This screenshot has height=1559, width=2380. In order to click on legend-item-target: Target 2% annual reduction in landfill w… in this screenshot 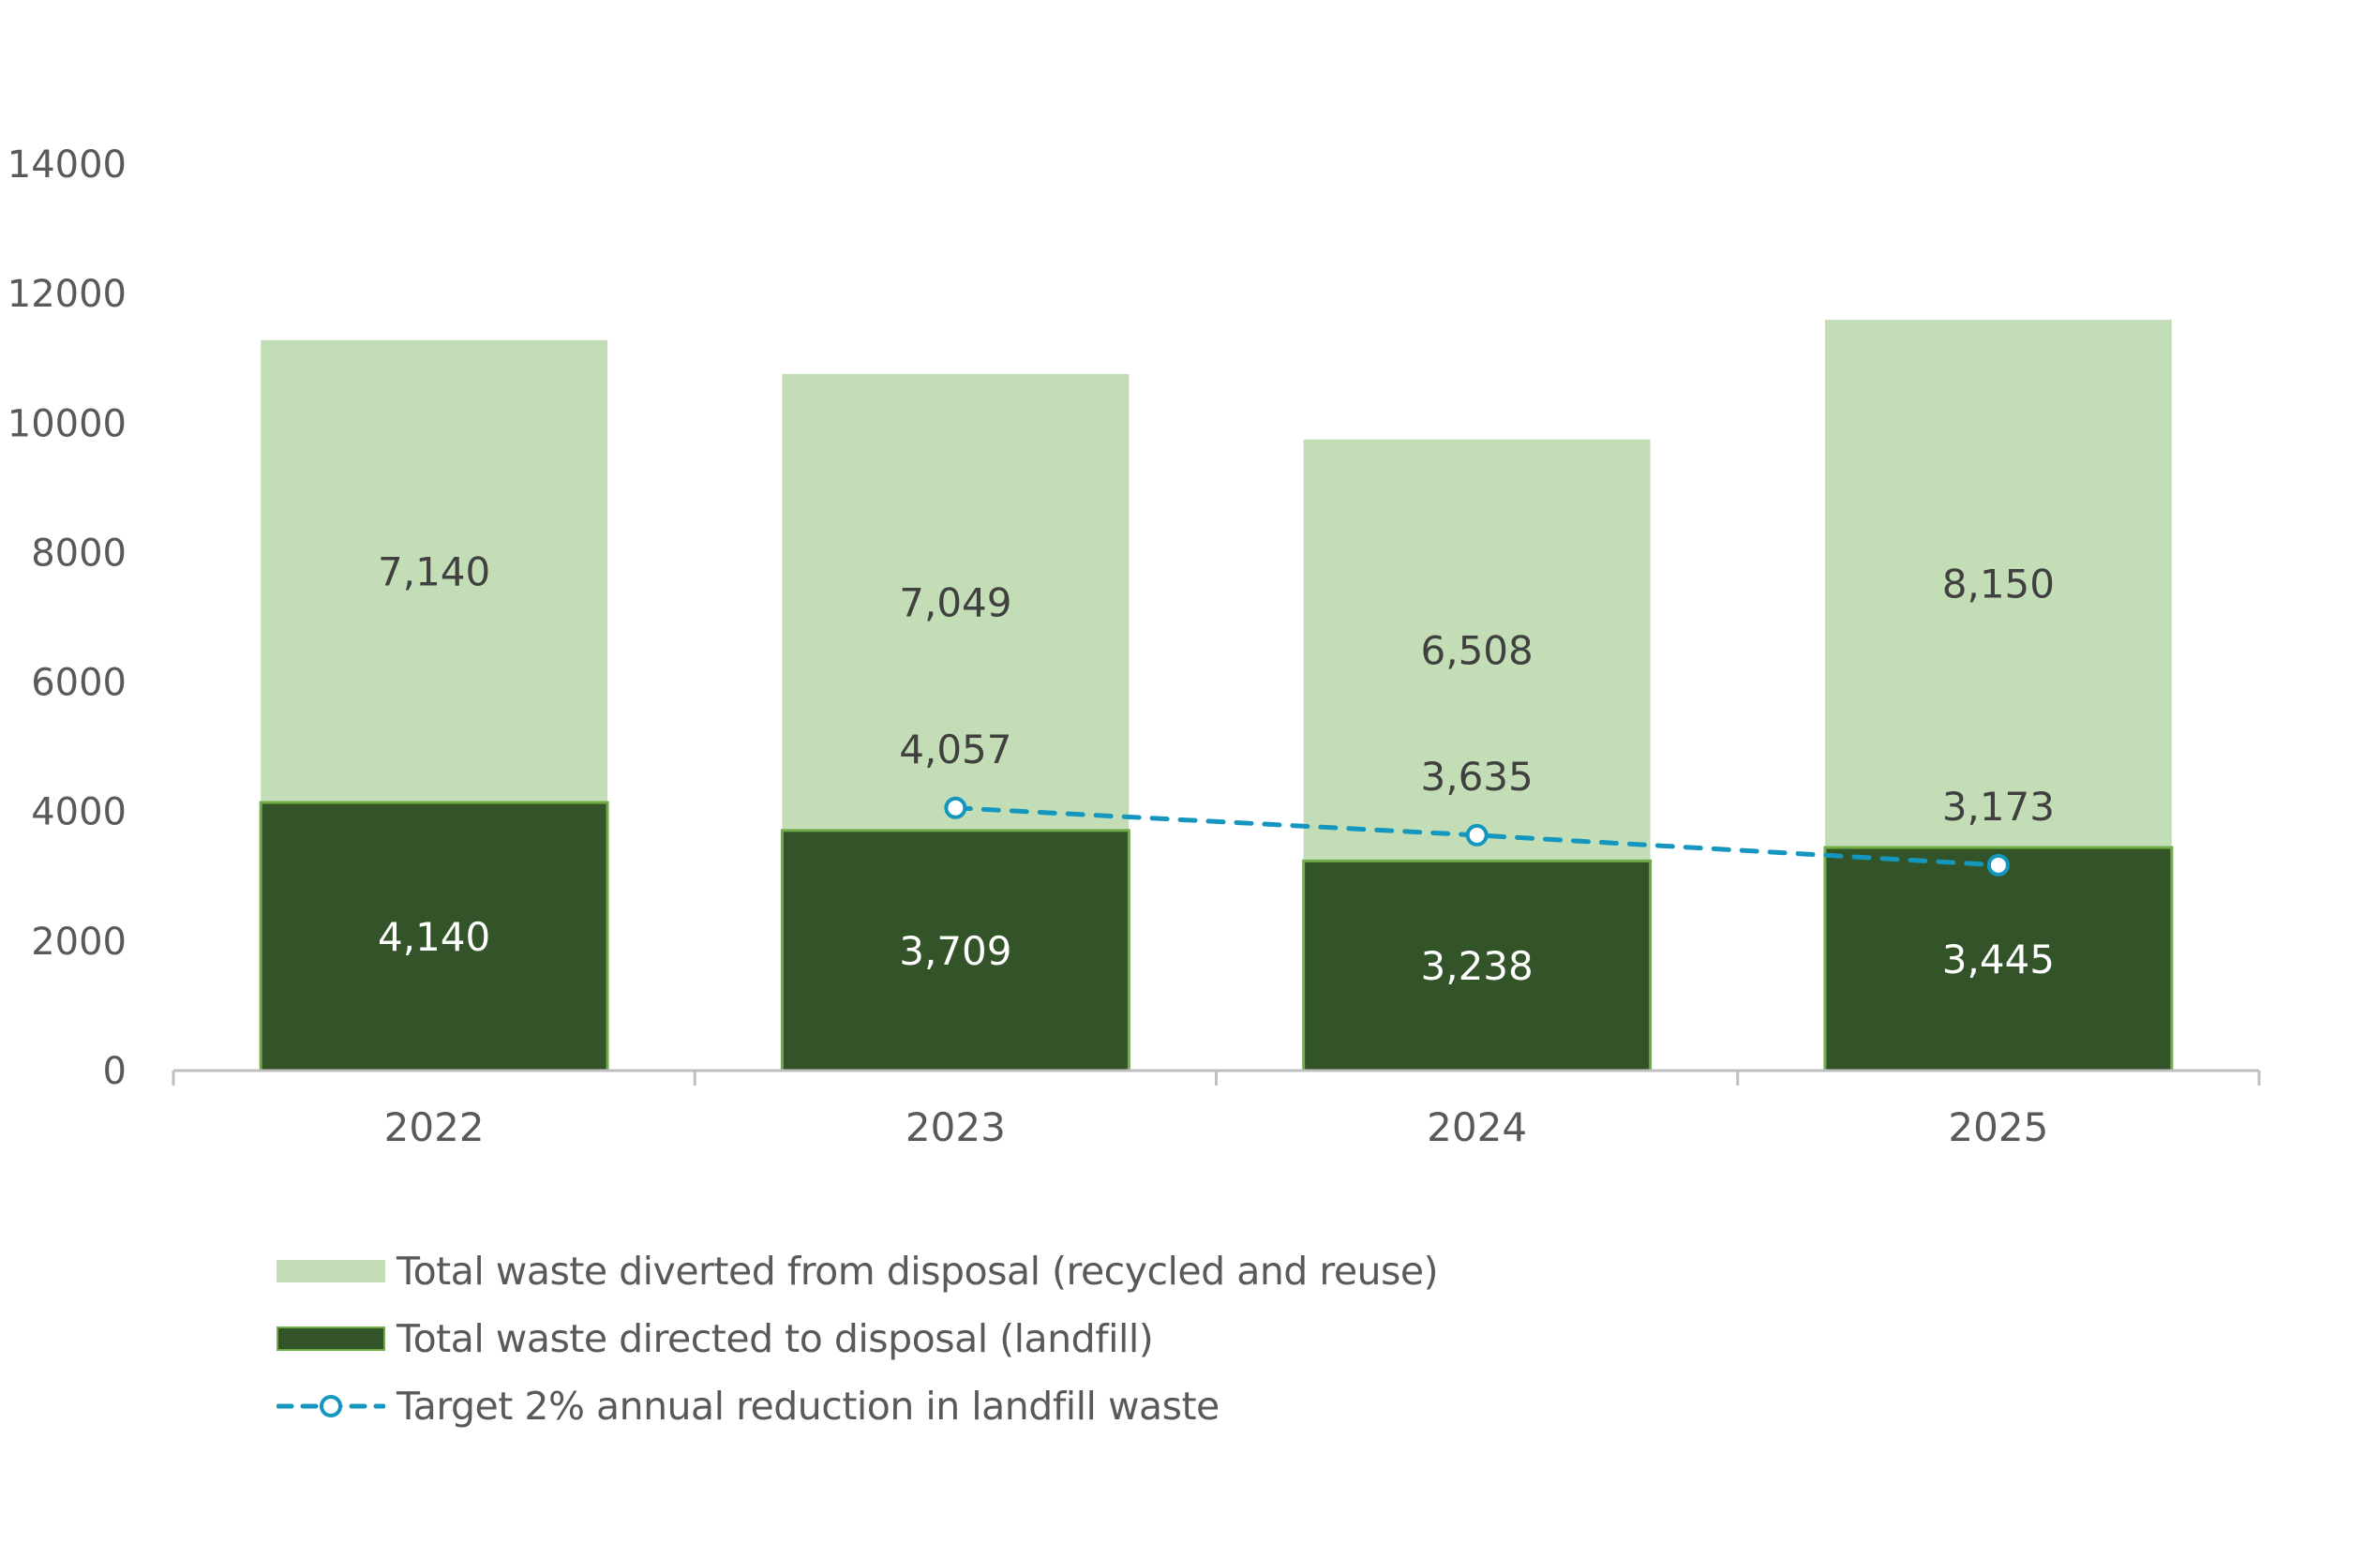, I will do `click(857, 1406)`.